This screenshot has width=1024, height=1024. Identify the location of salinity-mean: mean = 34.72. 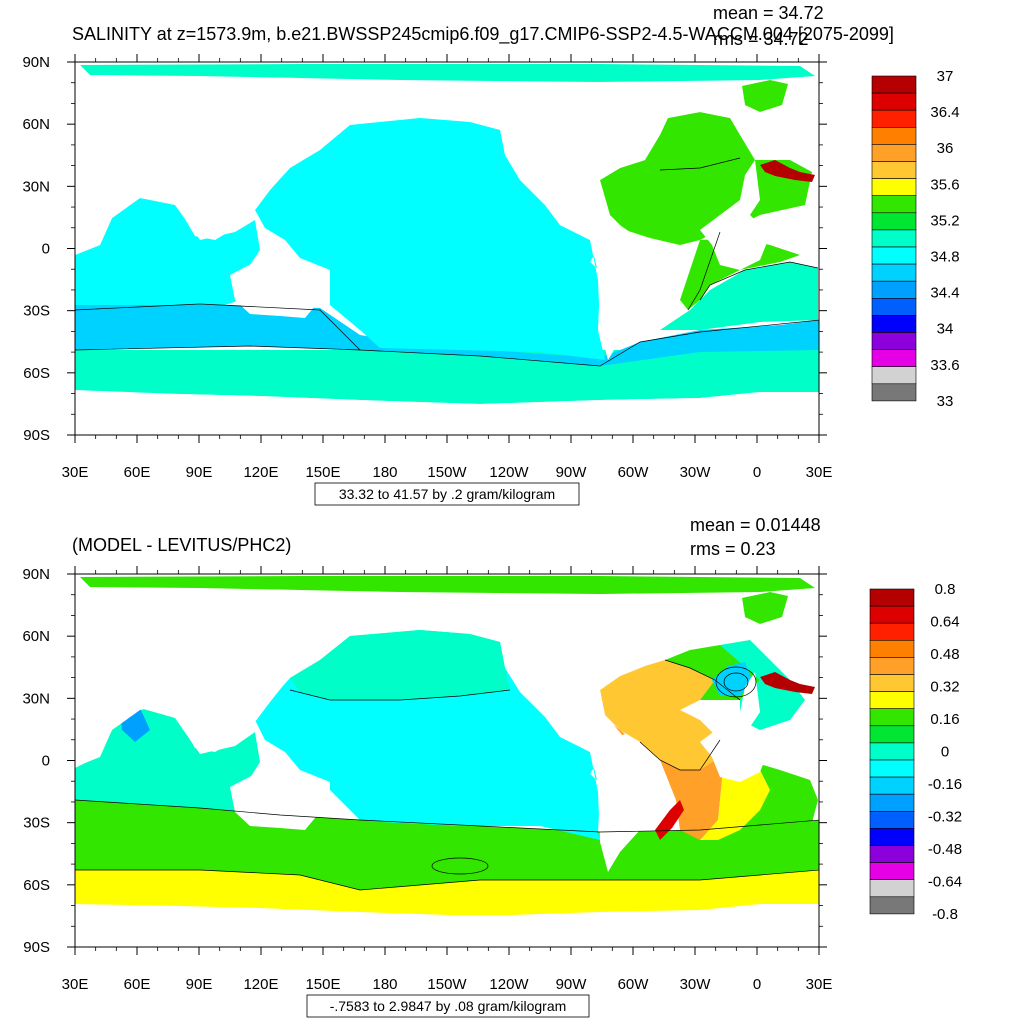
(768, 13).